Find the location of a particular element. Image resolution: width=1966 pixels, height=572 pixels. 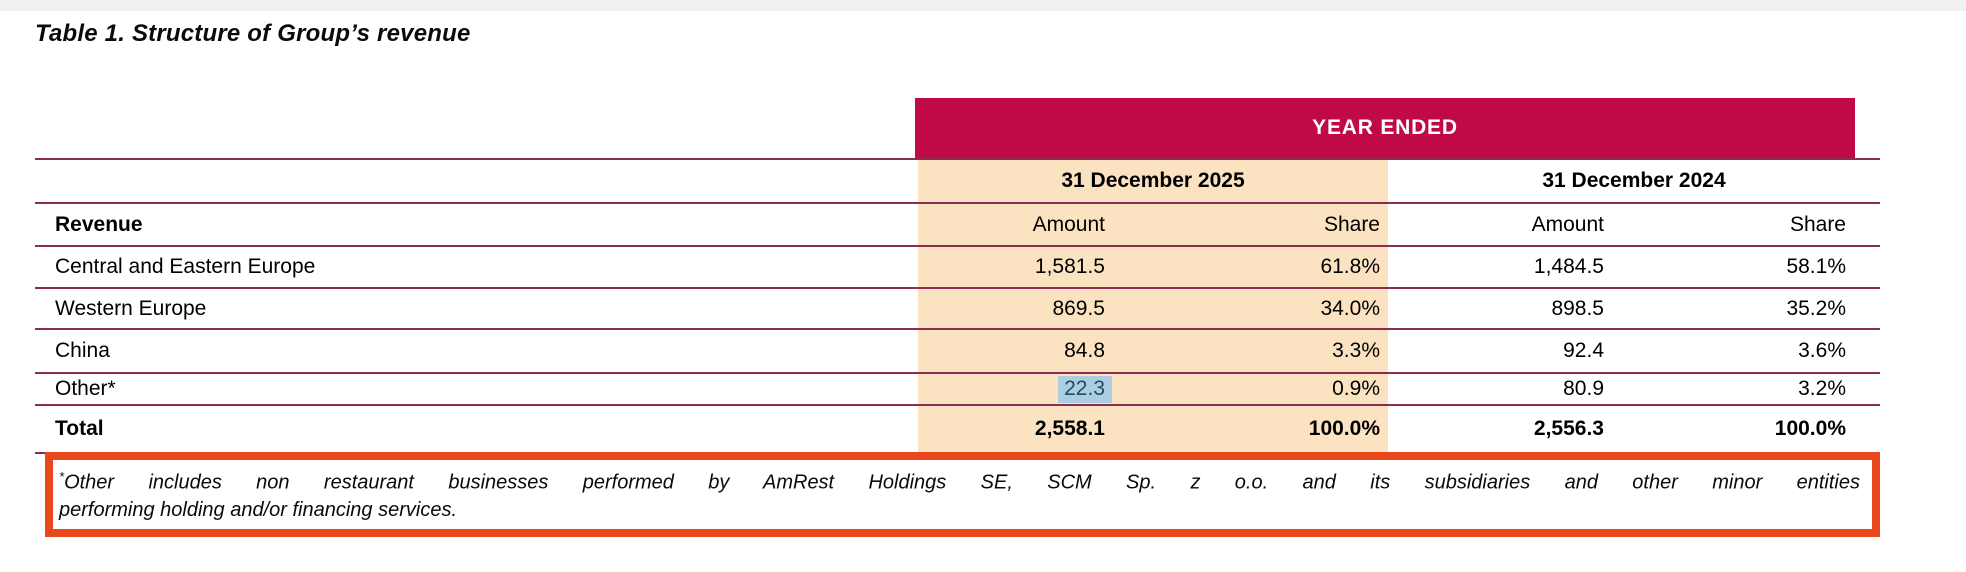

column-header-share-2024: Share is located at coordinates (1817, 224).